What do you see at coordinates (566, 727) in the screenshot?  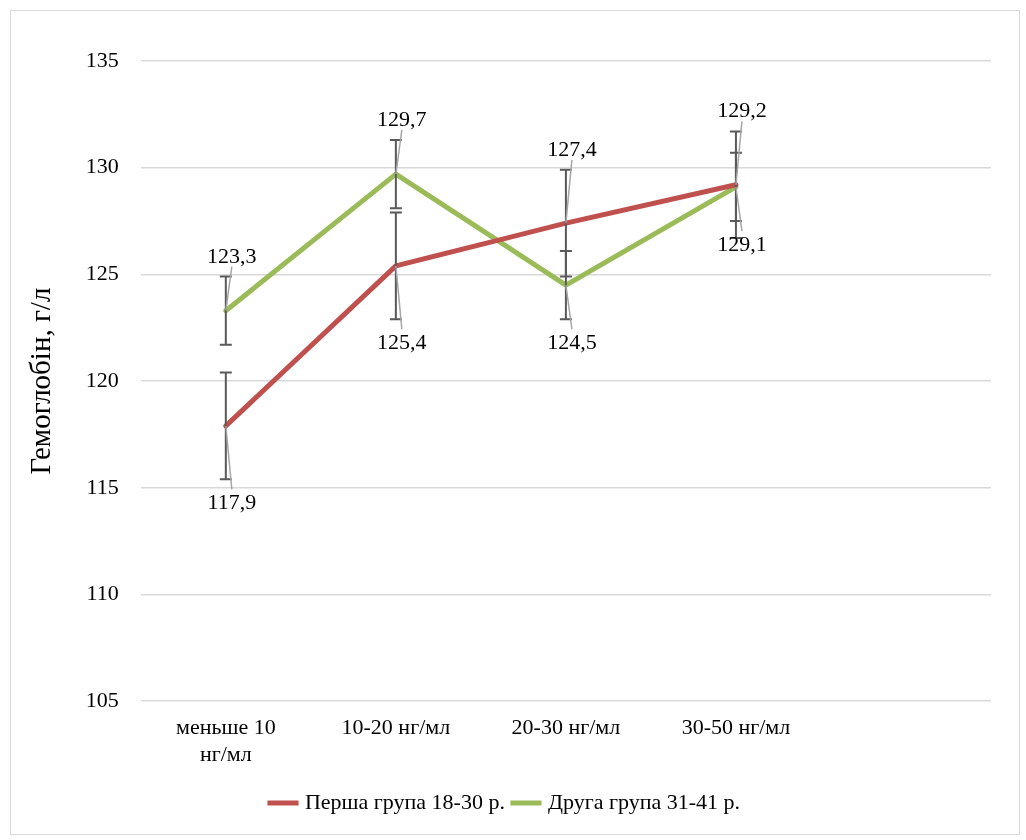 I see `x-tick-label: 20-30 нг/мл` at bounding box center [566, 727].